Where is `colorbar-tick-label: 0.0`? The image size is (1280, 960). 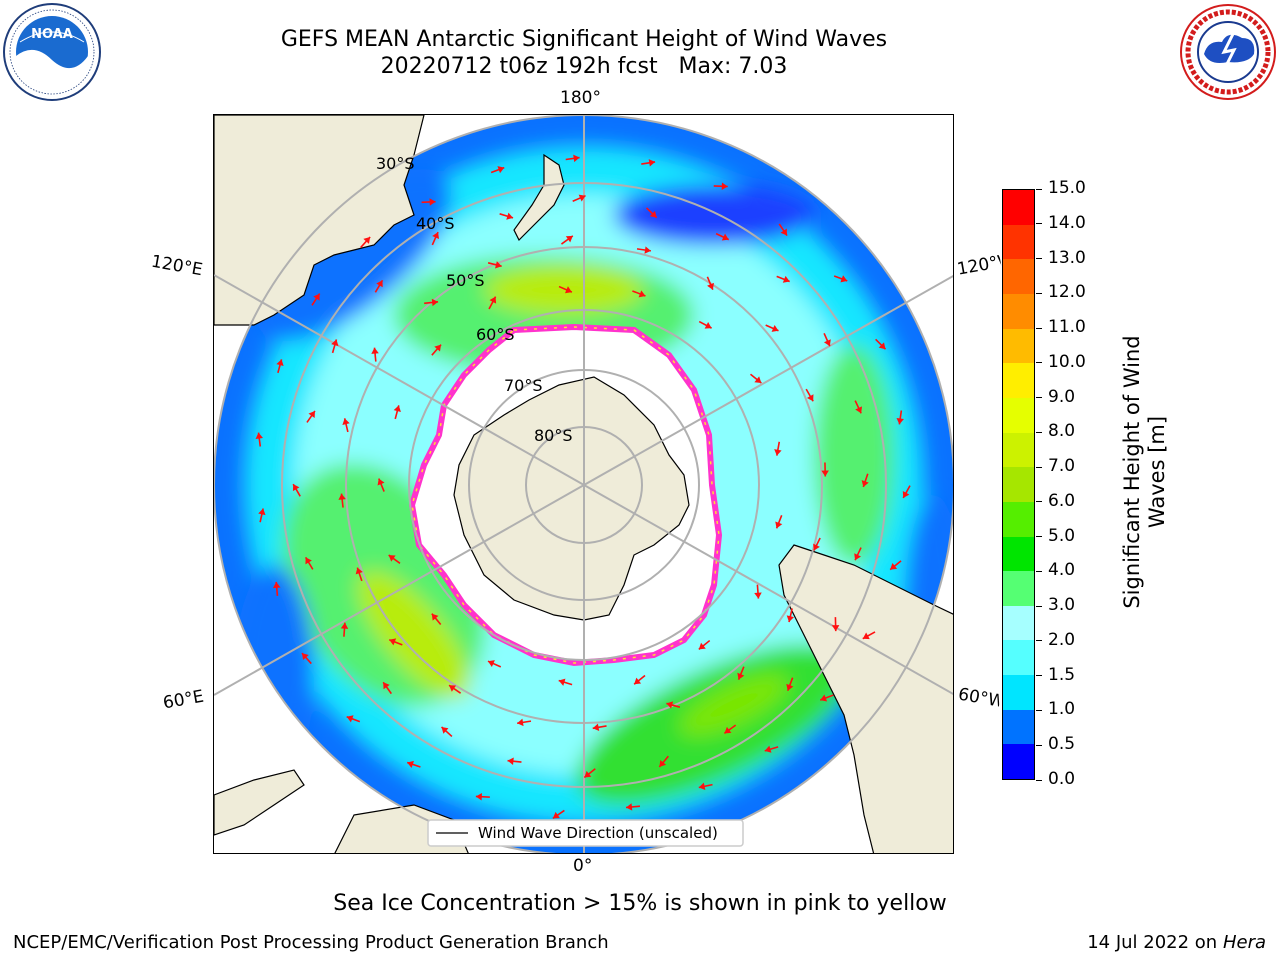
colorbar-tick-label: 0.0 is located at coordinates (1062, 779).